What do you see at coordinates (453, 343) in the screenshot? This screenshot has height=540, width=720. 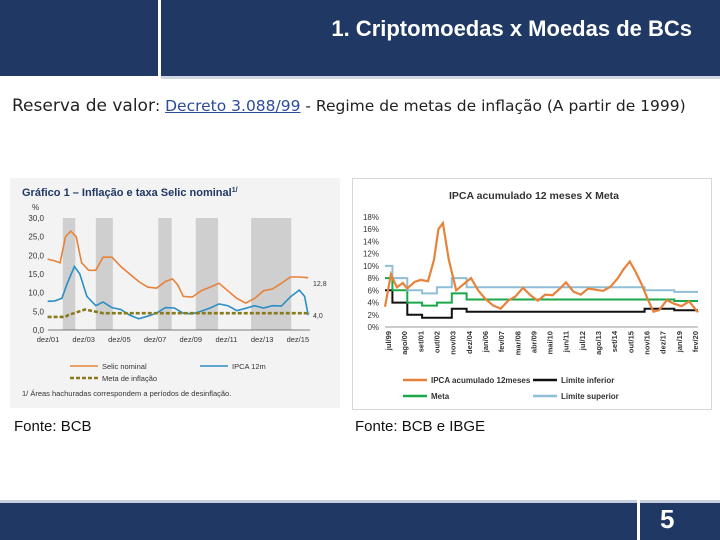 I see `x-tick-label: nov/03` at bounding box center [453, 343].